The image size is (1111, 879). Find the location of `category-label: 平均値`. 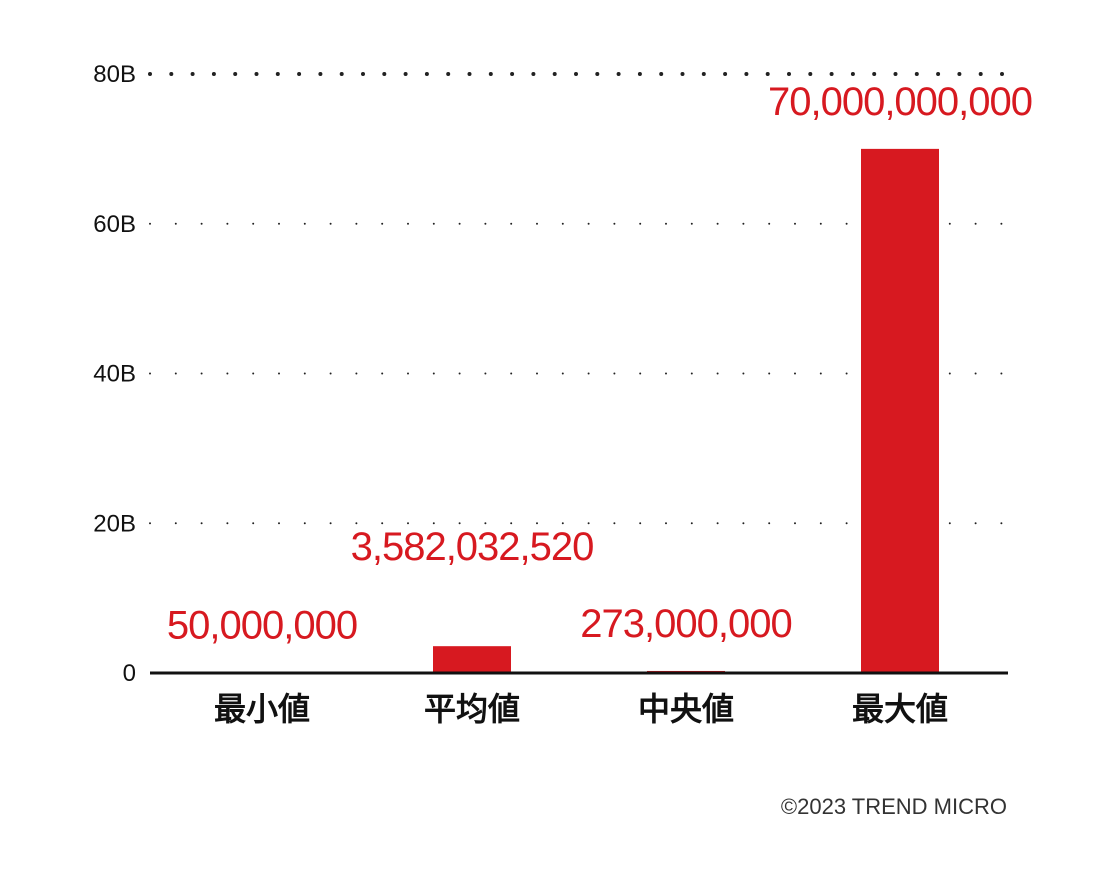

category-label: 平均値 is located at coordinates (472, 709).